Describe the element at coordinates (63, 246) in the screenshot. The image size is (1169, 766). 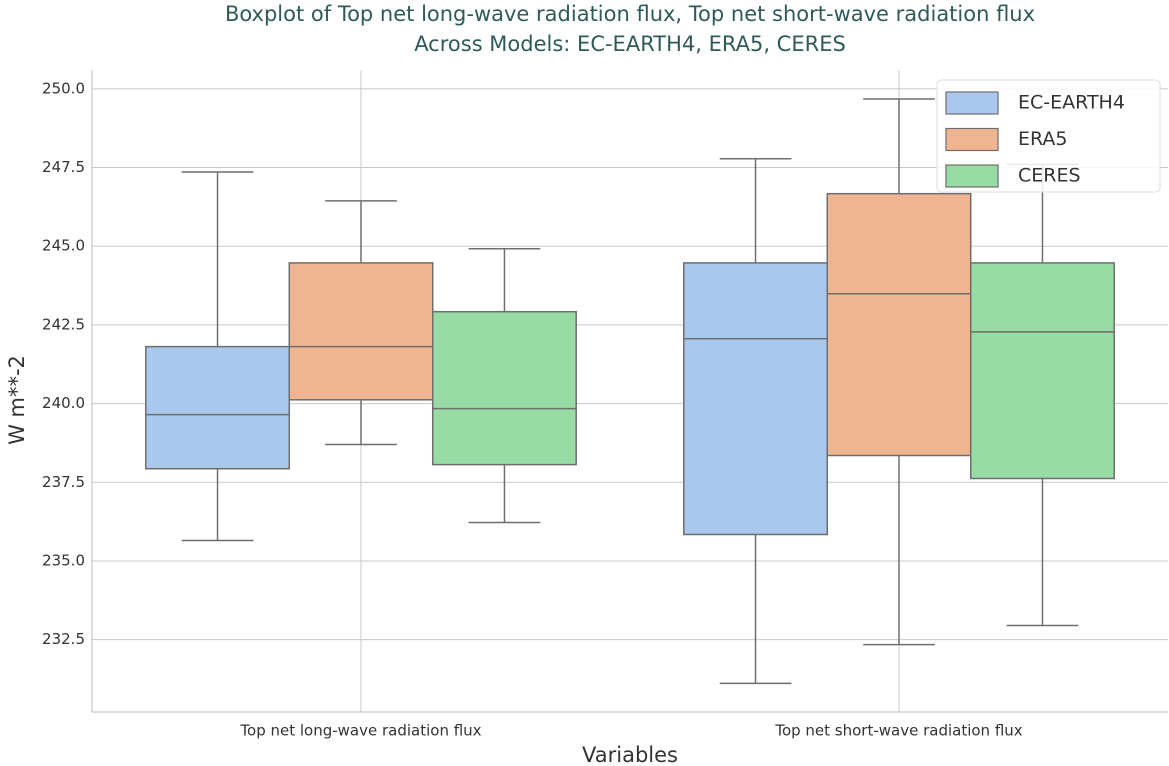
I see `y-tick-label: 245.0` at that location.